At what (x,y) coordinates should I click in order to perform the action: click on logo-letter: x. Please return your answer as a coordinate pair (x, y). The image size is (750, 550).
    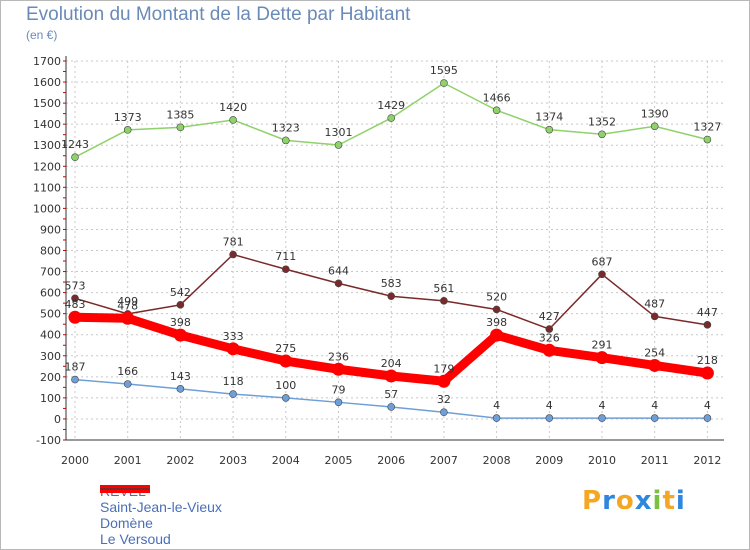
    Looking at the image, I should click on (643, 501).